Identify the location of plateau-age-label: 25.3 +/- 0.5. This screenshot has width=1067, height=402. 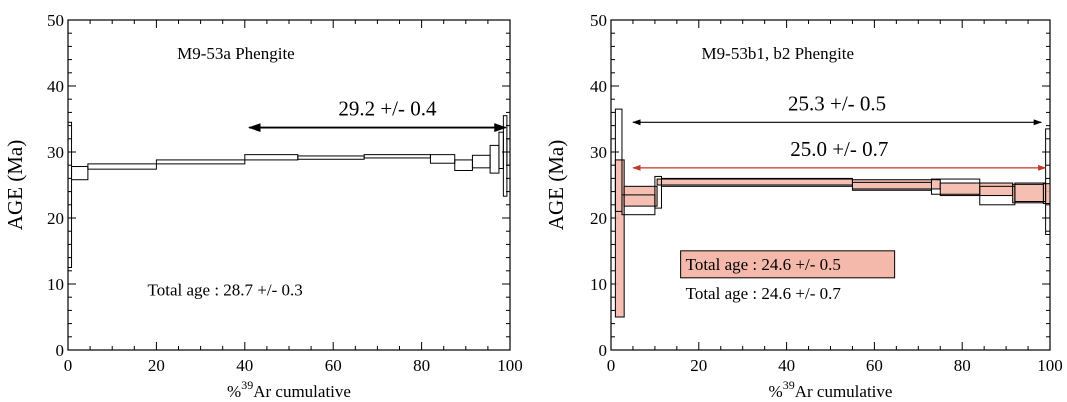
(837, 103).